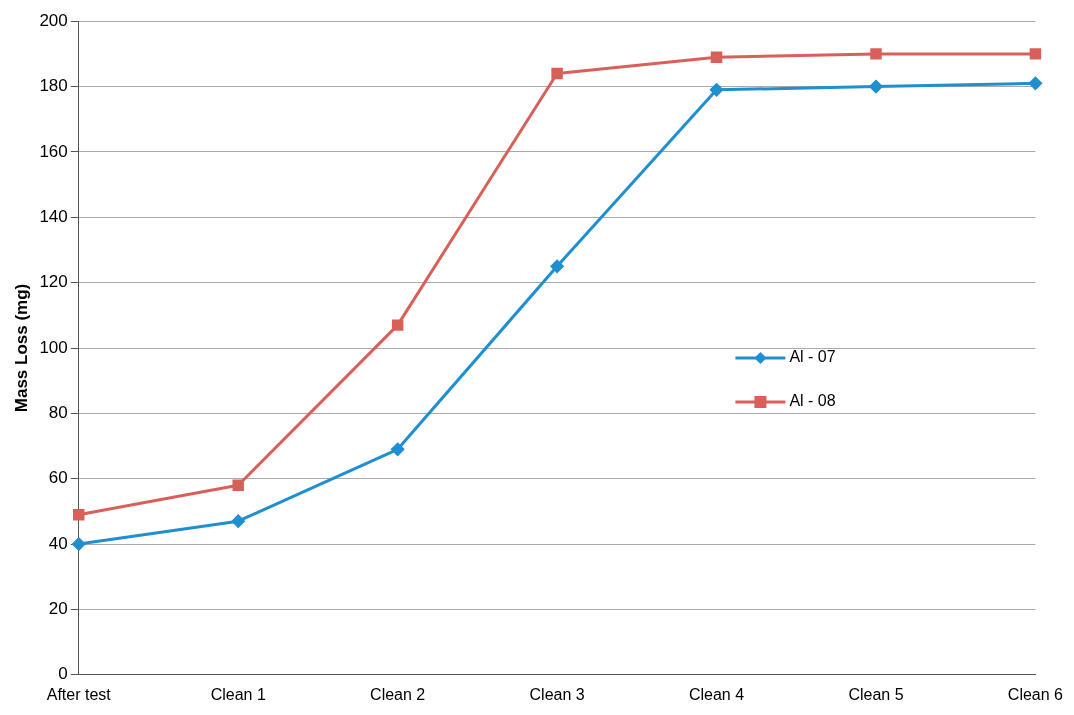 The width and height of the screenshot is (1074, 715). Describe the element at coordinates (1035, 694) in the screenshot. I see `x-tick-label: Clean 6` at that location.